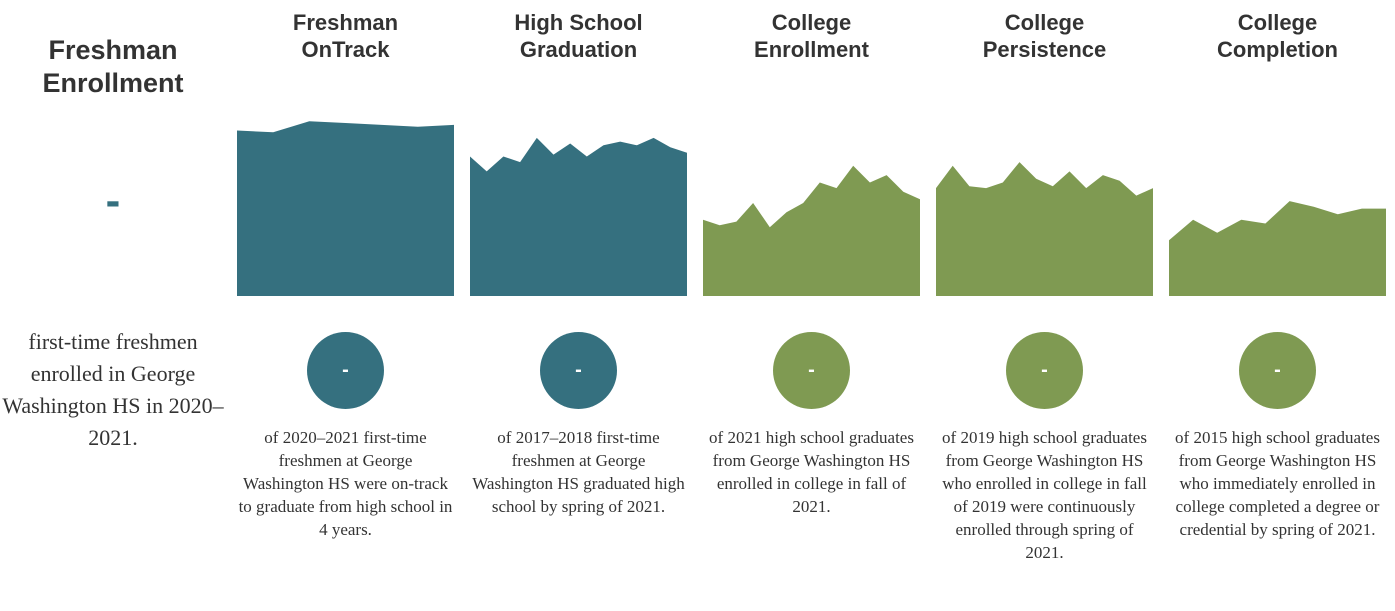 Image resolution: width=1395 pixels, height=611 pixels. What do you see at coordinates (1277, 36) in the screenshot?
I see `stage-title: College Completion` at bounding box center [1277, 36].